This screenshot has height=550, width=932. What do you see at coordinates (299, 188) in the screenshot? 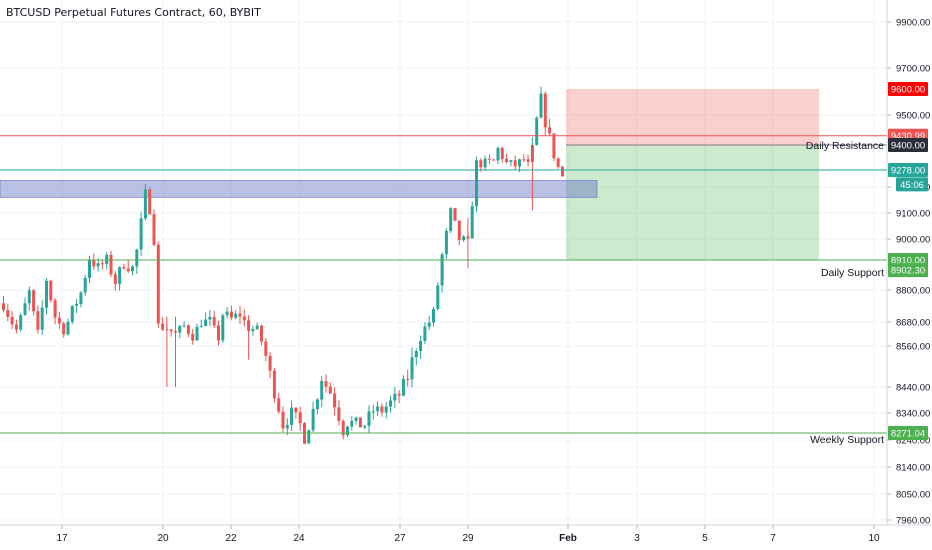
I see `zone-supply` at bounding box center [299, 188].